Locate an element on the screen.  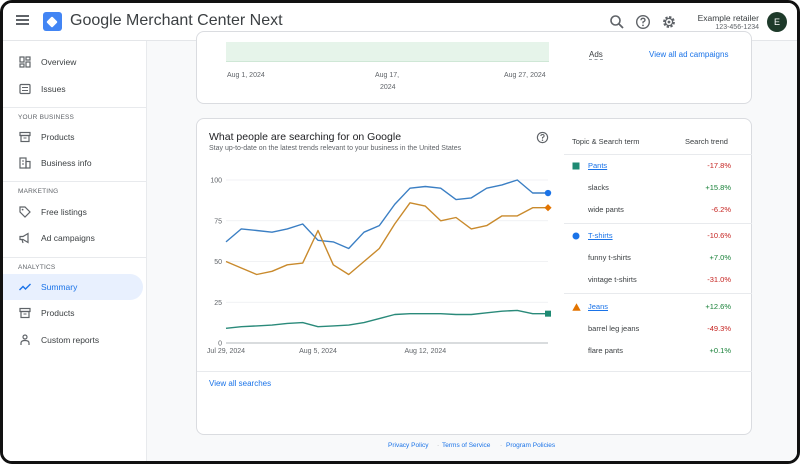
term-trend: +7.0% is located at coordinates (720, 257).